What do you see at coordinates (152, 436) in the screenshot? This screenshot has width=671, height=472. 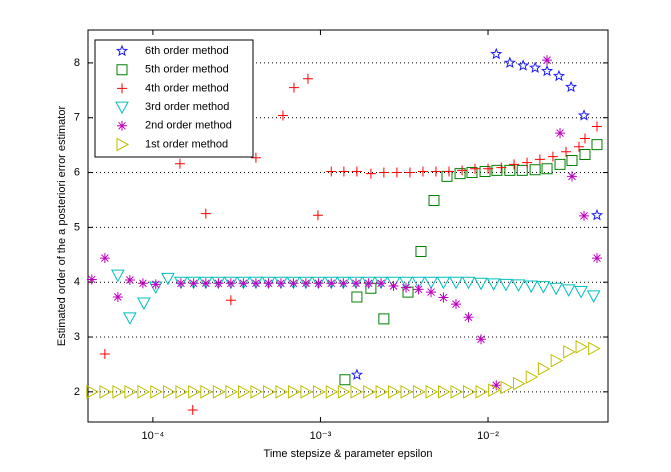 I see `x-tick-label: 10⁻⁴` at bounding box center [152, 436].